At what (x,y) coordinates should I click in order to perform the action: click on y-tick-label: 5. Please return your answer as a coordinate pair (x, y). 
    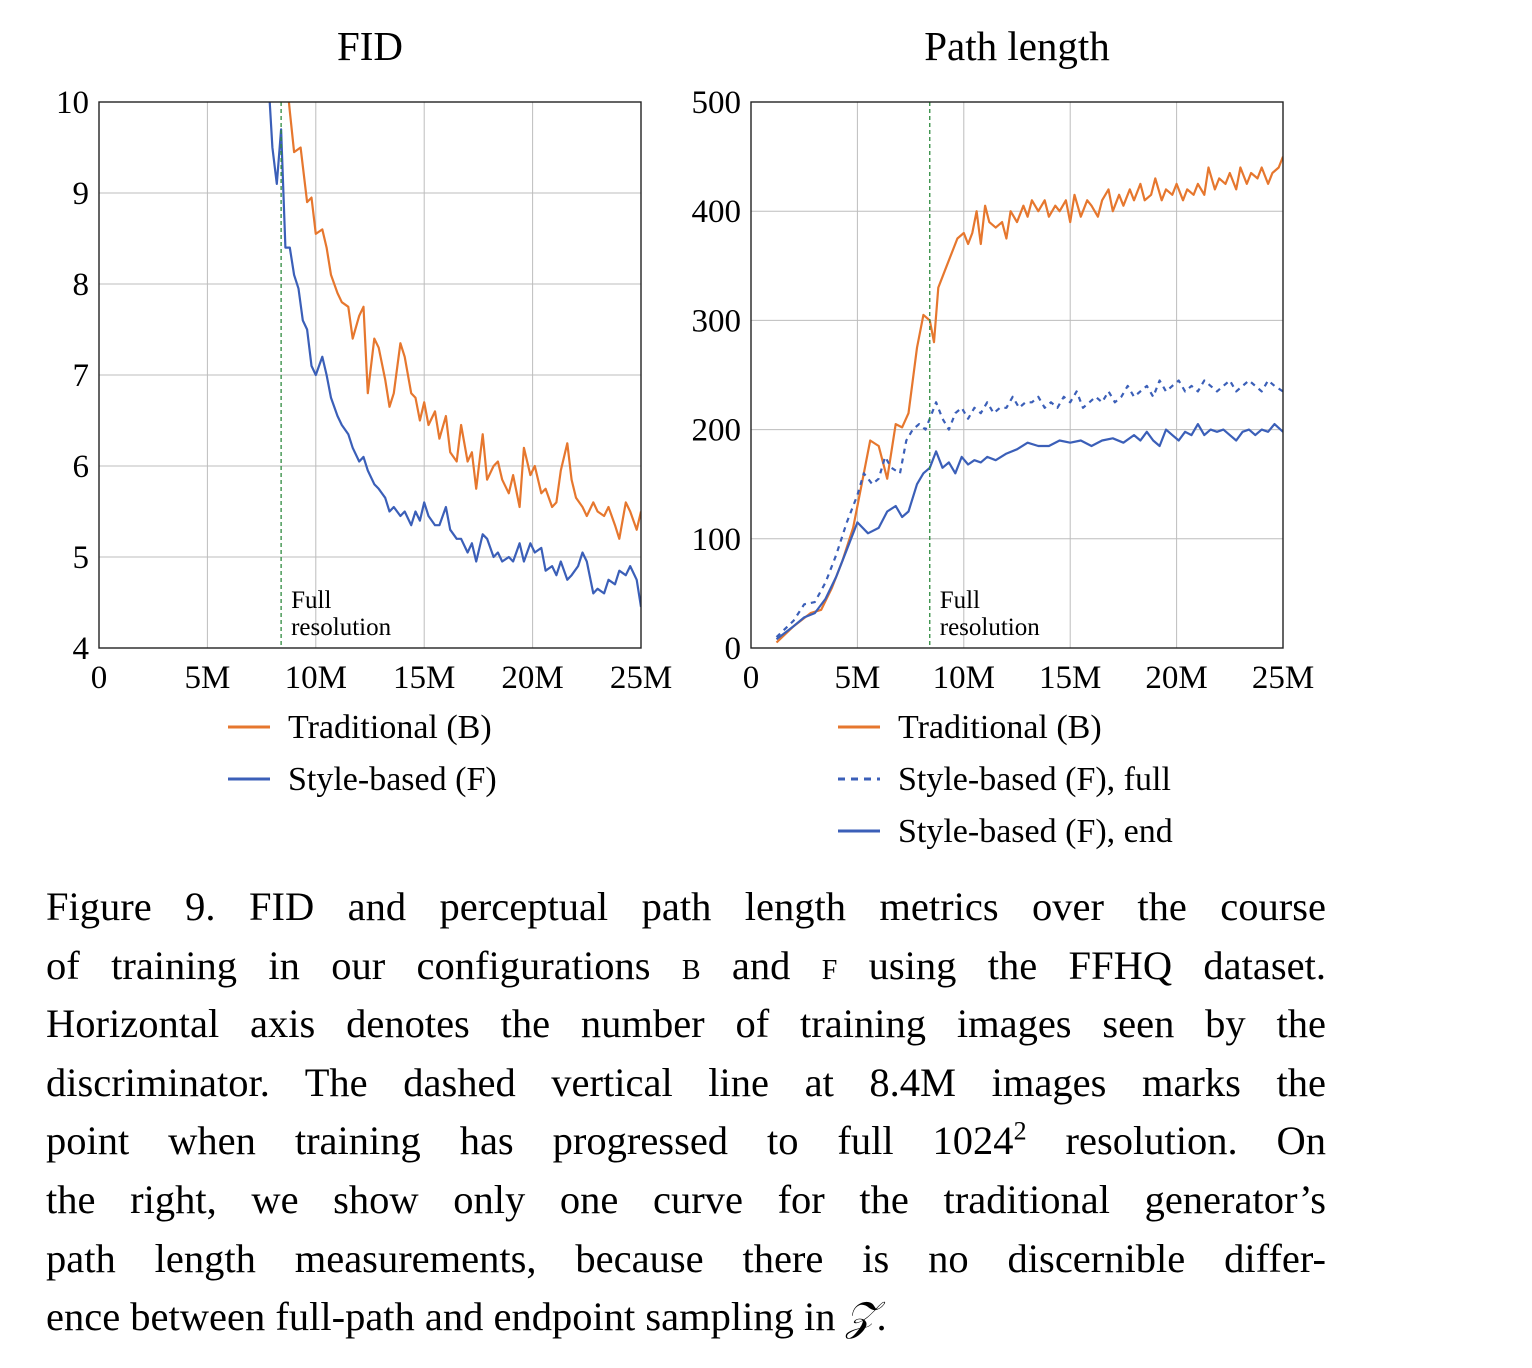
    Looking at the image, I should click on (81, 558).